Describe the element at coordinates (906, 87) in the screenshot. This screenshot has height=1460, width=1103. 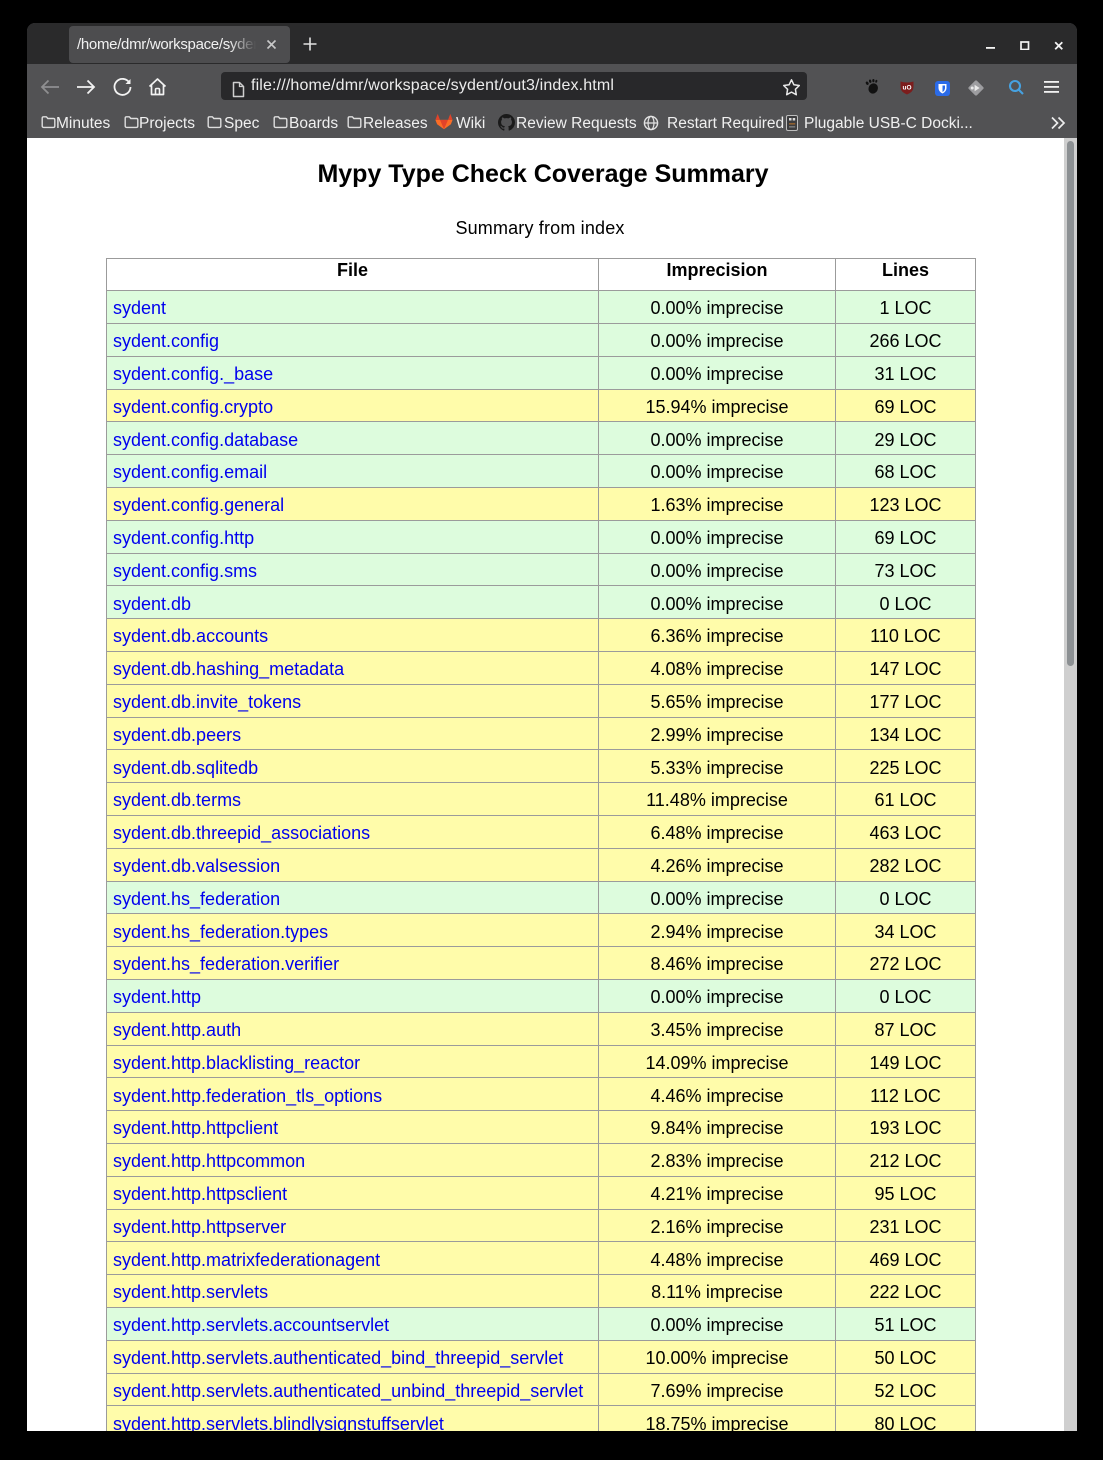
I see `svg-text: uO` at that location.